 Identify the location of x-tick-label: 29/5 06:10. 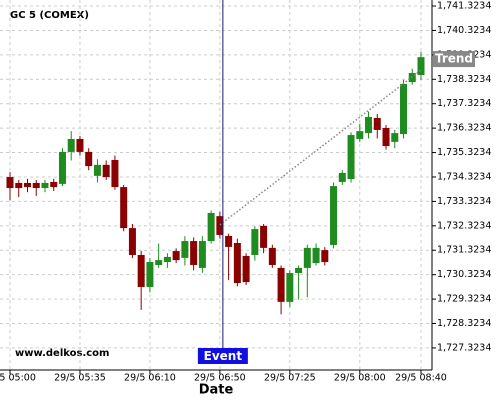
(150, 378).